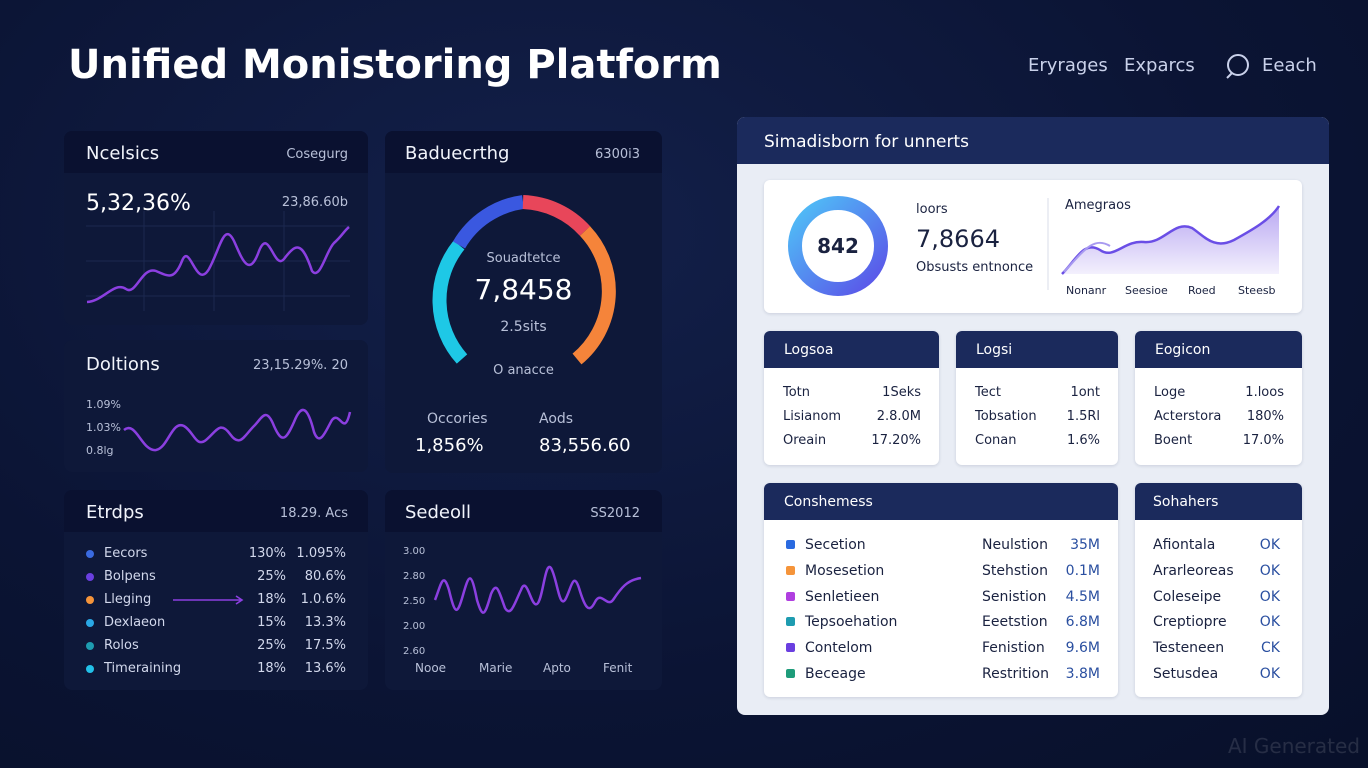 The width and height of the screenshot is (1368, 768). Describe the element at coordinates (1263, 440) in the screenshot. I see `row-value: 17.0%` at that location.